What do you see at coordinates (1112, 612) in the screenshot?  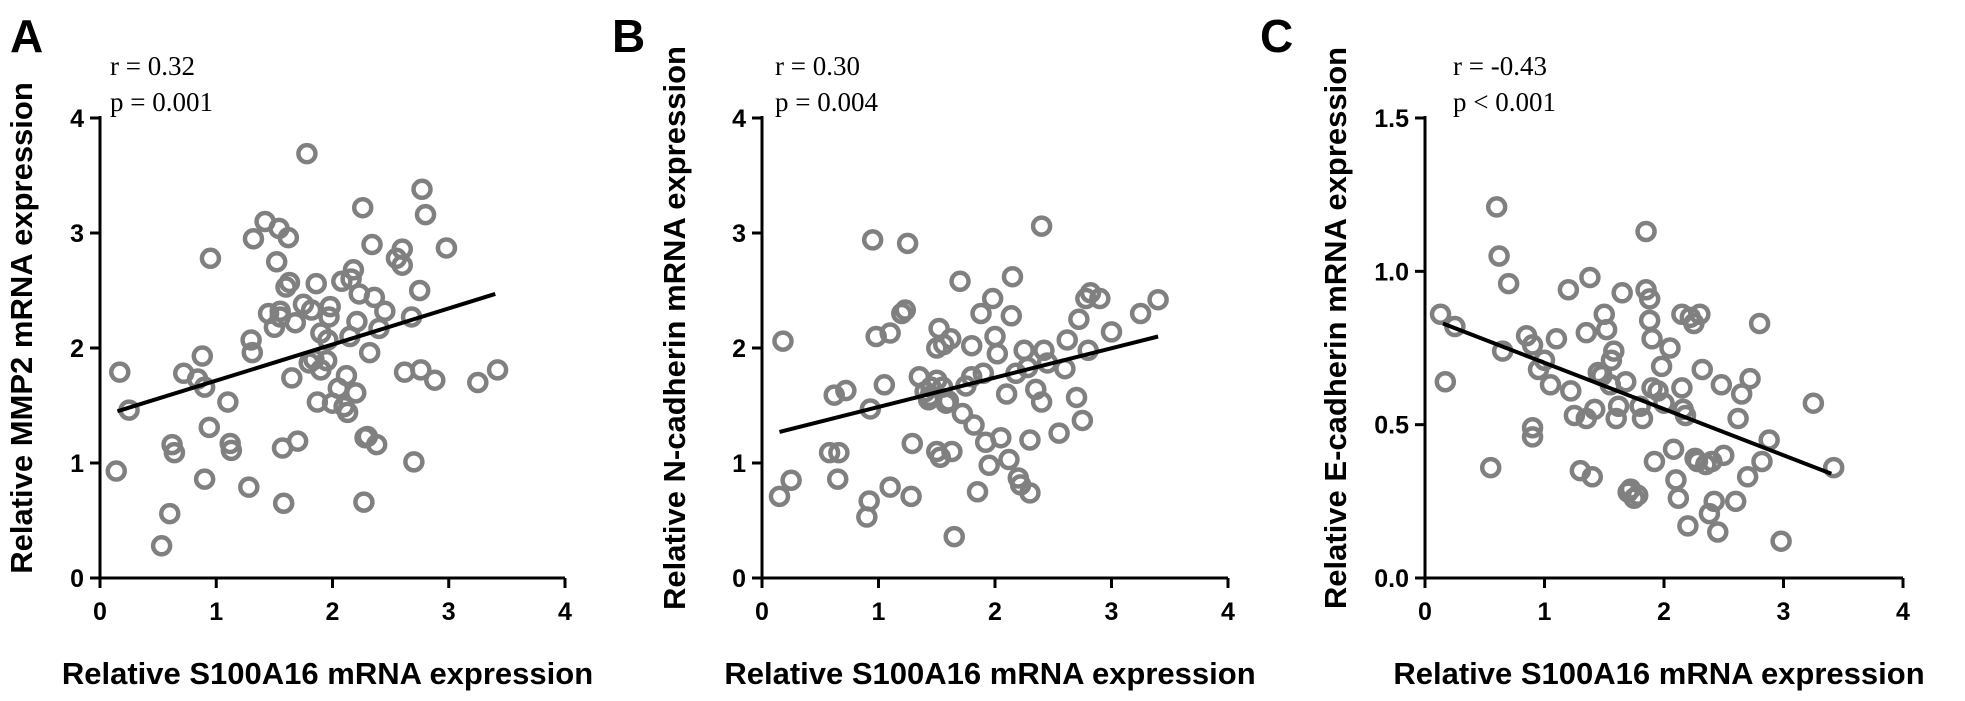 I see `x-tick-label: 3` at bounding box center [1112, 612].